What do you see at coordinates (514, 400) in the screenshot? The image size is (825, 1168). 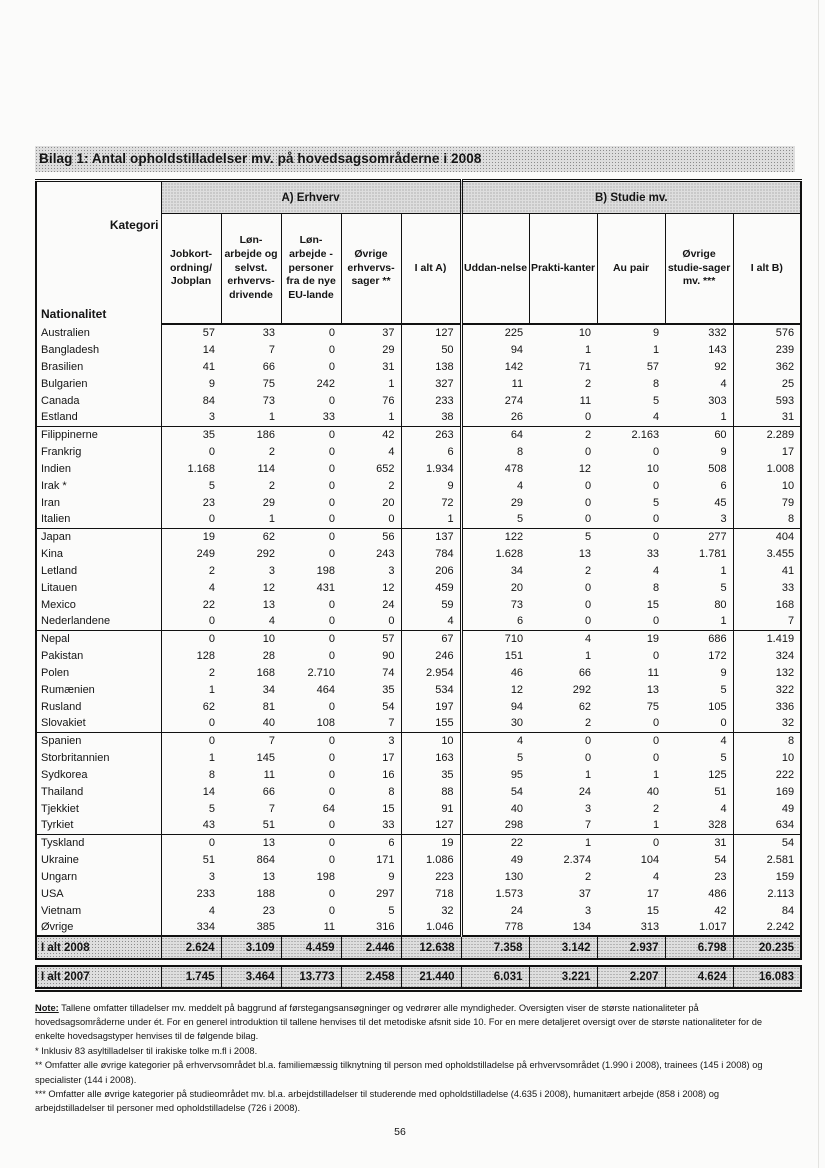 I see `value-cell: 274` at bounding box center [514, 400].